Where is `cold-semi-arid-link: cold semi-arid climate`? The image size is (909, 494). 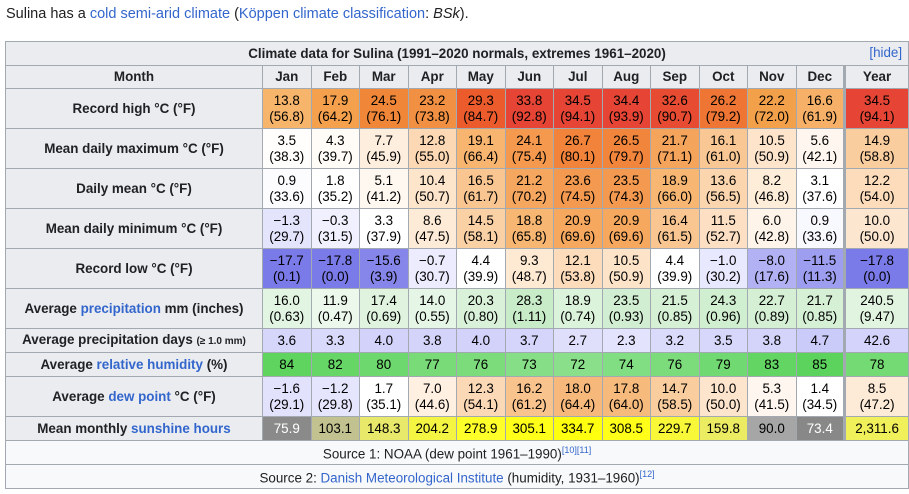 cold-semi-arid-link: cold semi-arid climate is located at coordinates (160, 14).